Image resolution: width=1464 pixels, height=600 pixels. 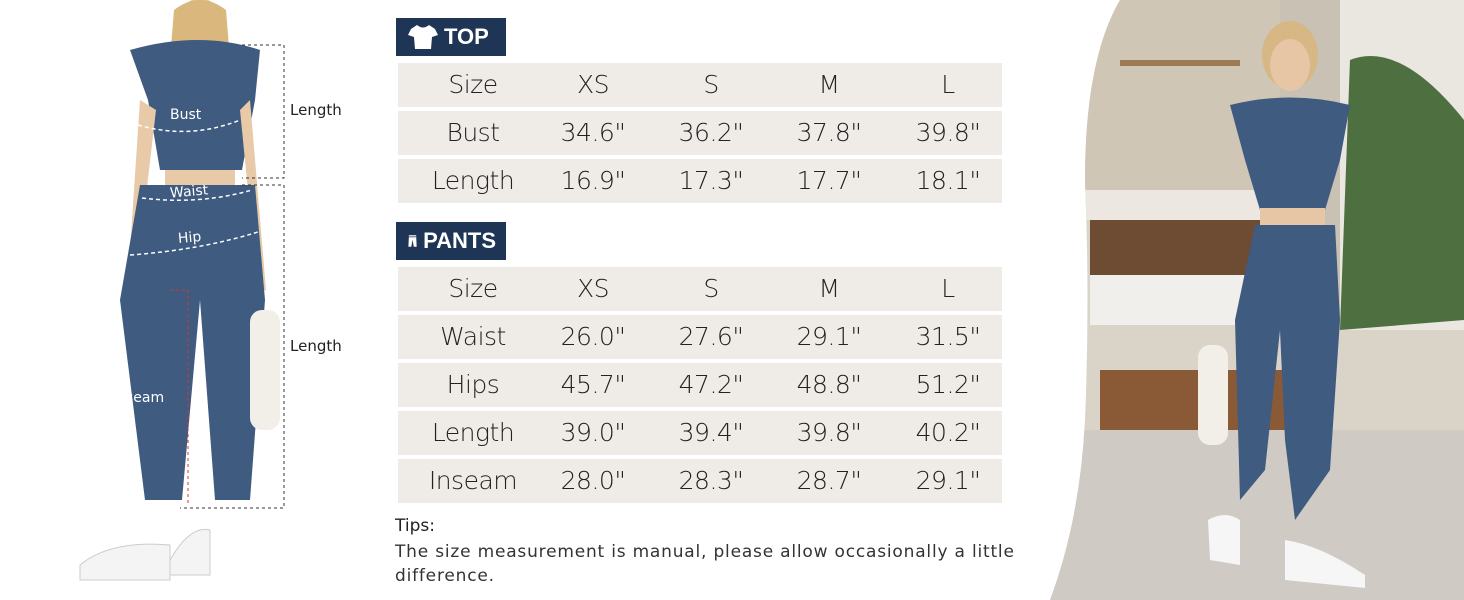 What do you see at coordinates (423, 37) in the screenshot?
I see `tshirt-icon` at bounding box center [423, 37].